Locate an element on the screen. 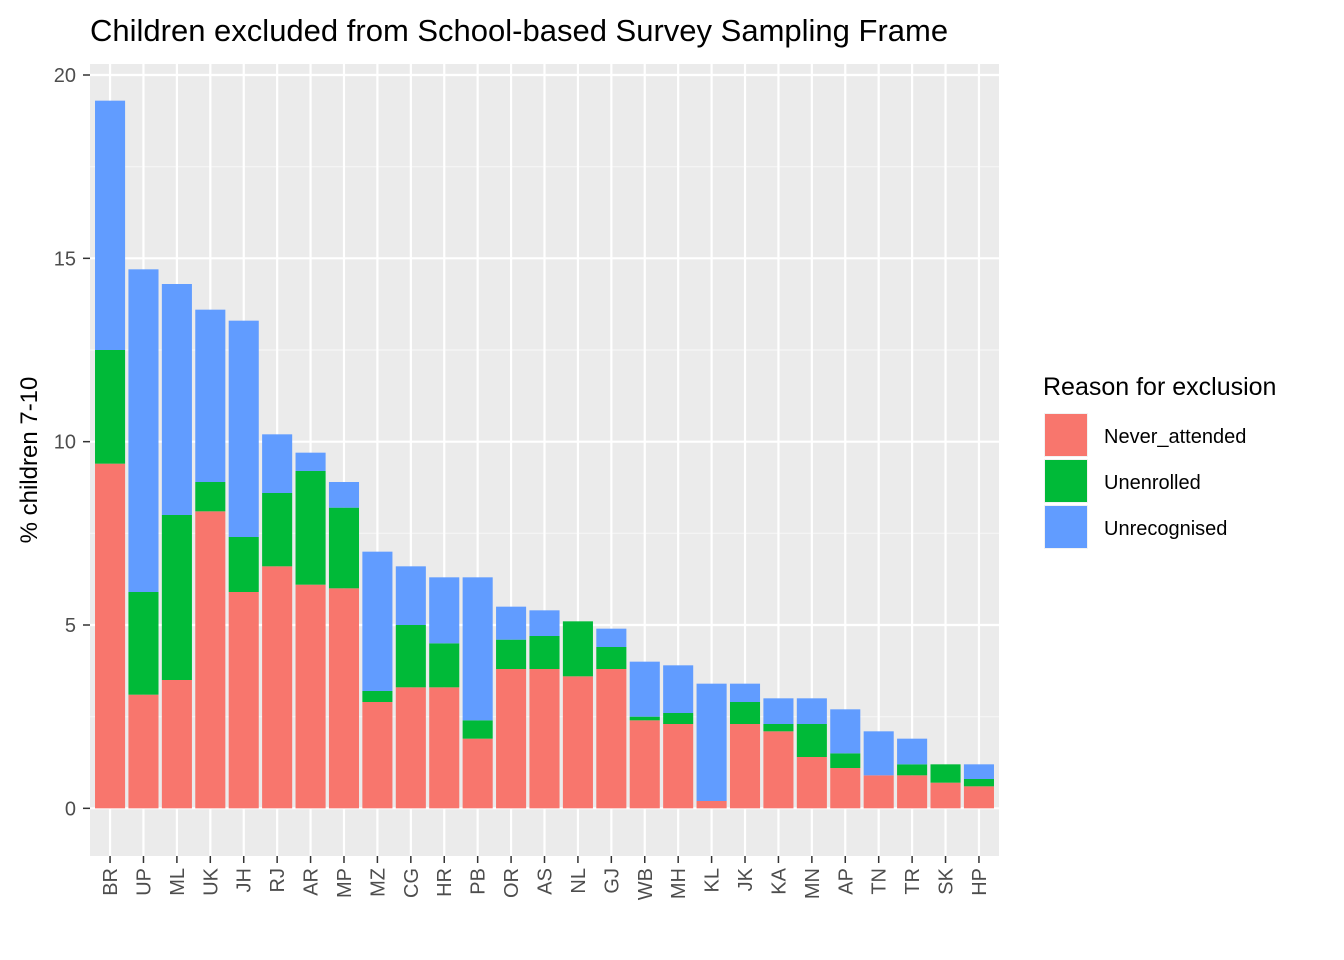 This screenshot has height=960, width=1344. bar-MN-unrecognised is located at coordinates (811, 711).